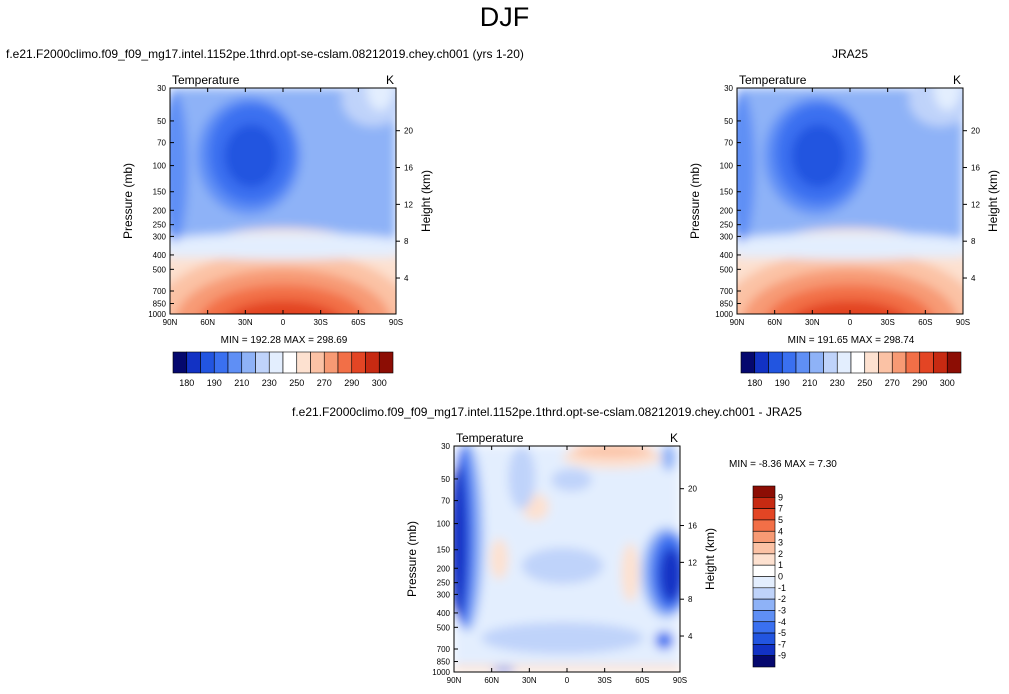 The width and height of the screenshot is (1009, 694). Describe the element at coordinates (630, 572) in the screenshot. I see `positive-south-patch` at that location.